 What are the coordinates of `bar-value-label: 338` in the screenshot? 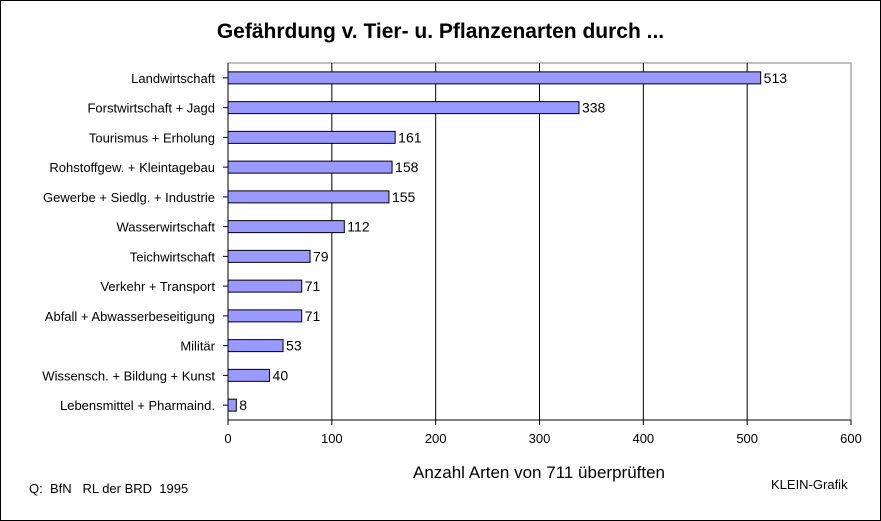 It's located at (594, 108).